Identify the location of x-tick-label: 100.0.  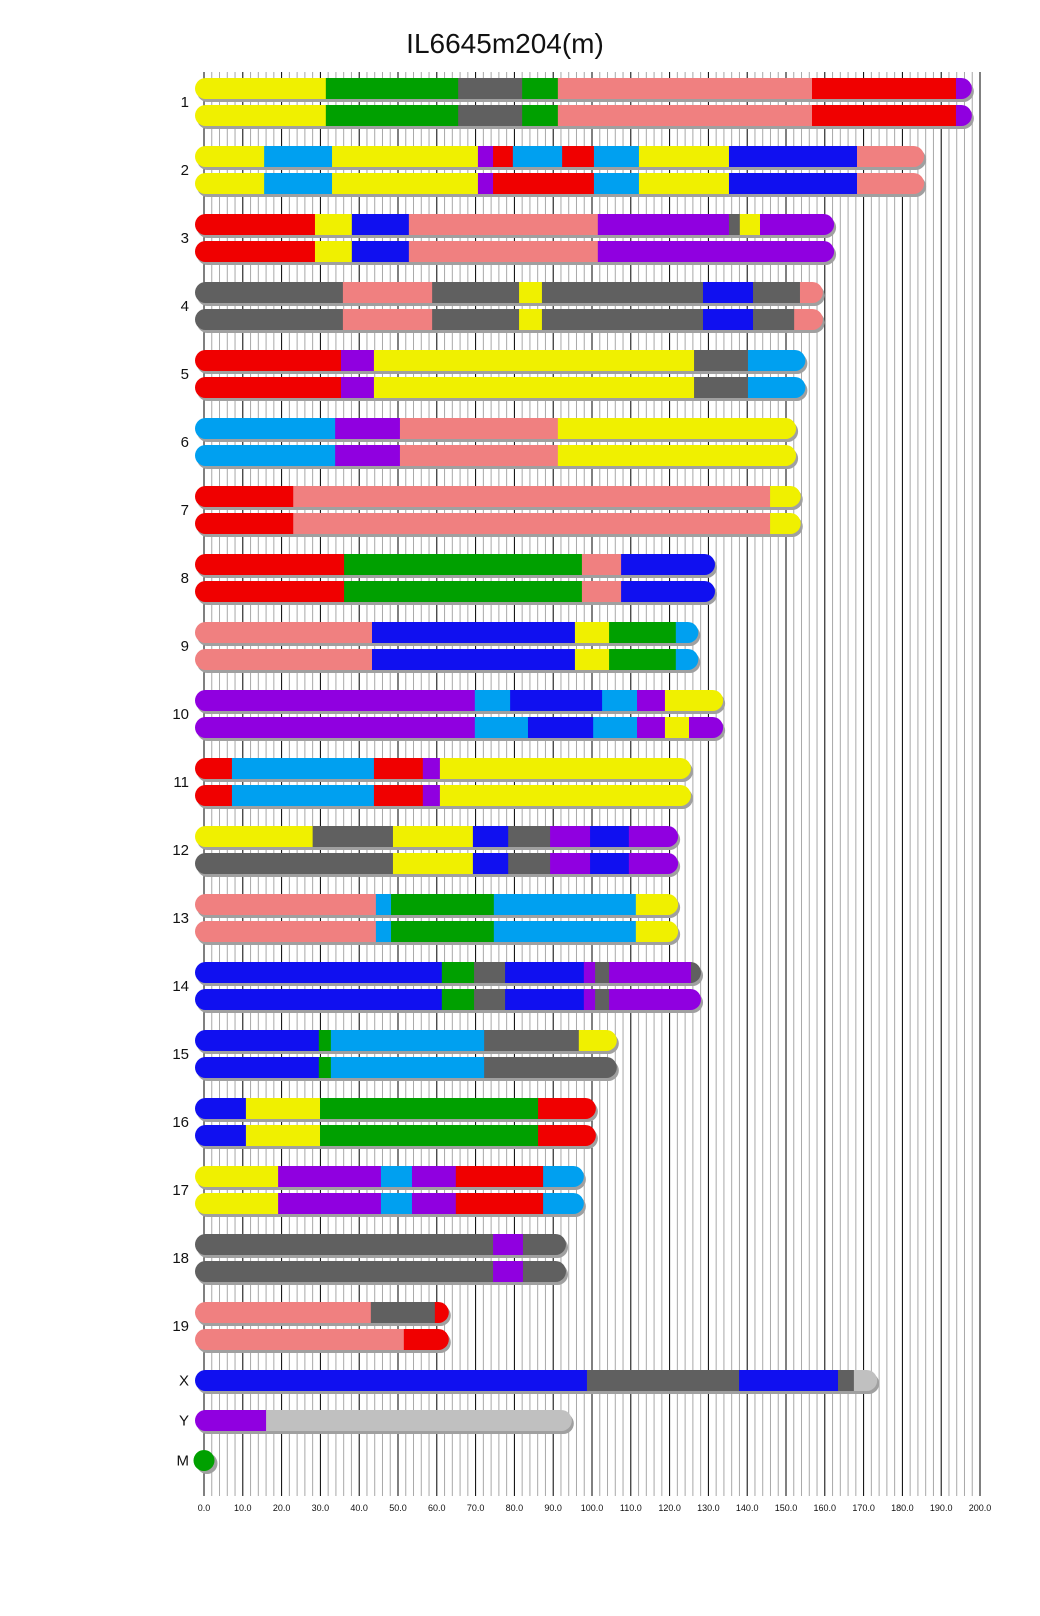
(592, 1508).